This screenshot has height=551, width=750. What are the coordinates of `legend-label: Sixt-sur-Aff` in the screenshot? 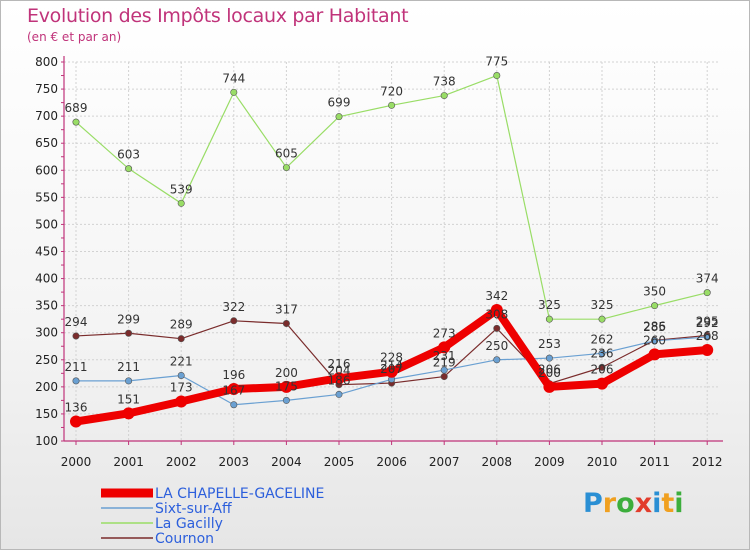 It's located at (193, 508).